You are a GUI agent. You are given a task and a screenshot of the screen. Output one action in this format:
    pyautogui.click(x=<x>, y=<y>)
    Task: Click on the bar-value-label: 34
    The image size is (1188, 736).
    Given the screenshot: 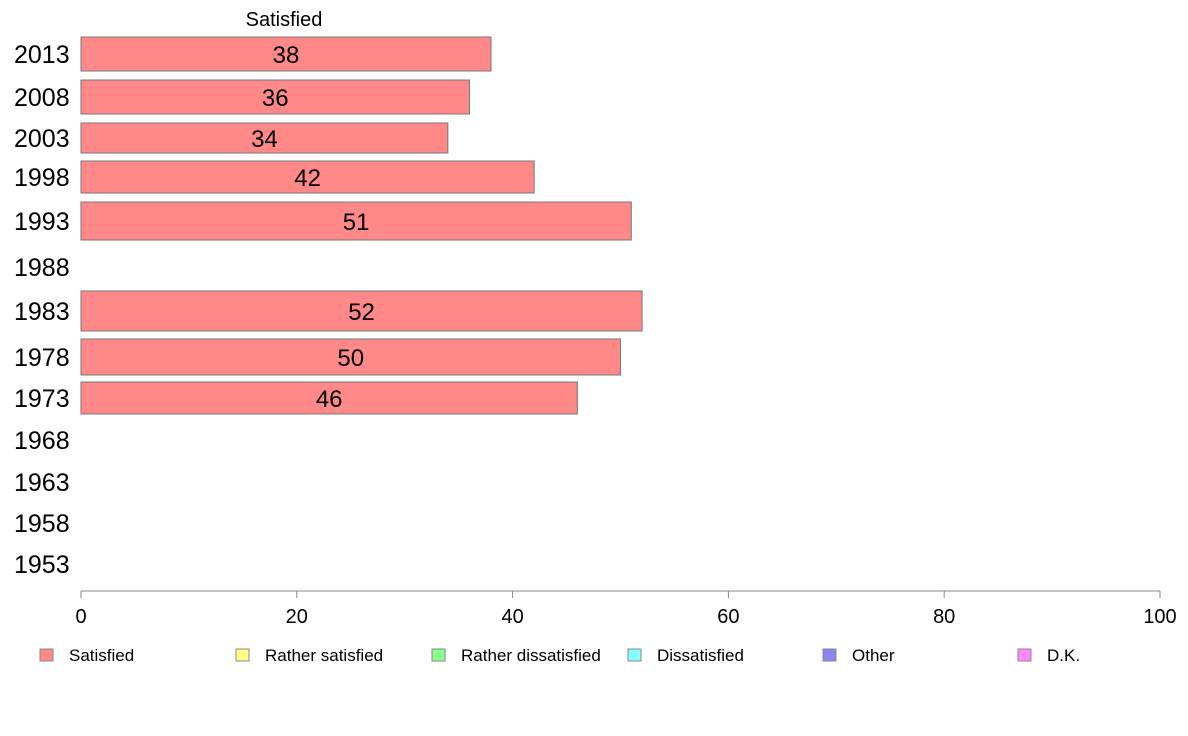 What is the action you would take?
    pyautogui.click(x=264, y=139)
    